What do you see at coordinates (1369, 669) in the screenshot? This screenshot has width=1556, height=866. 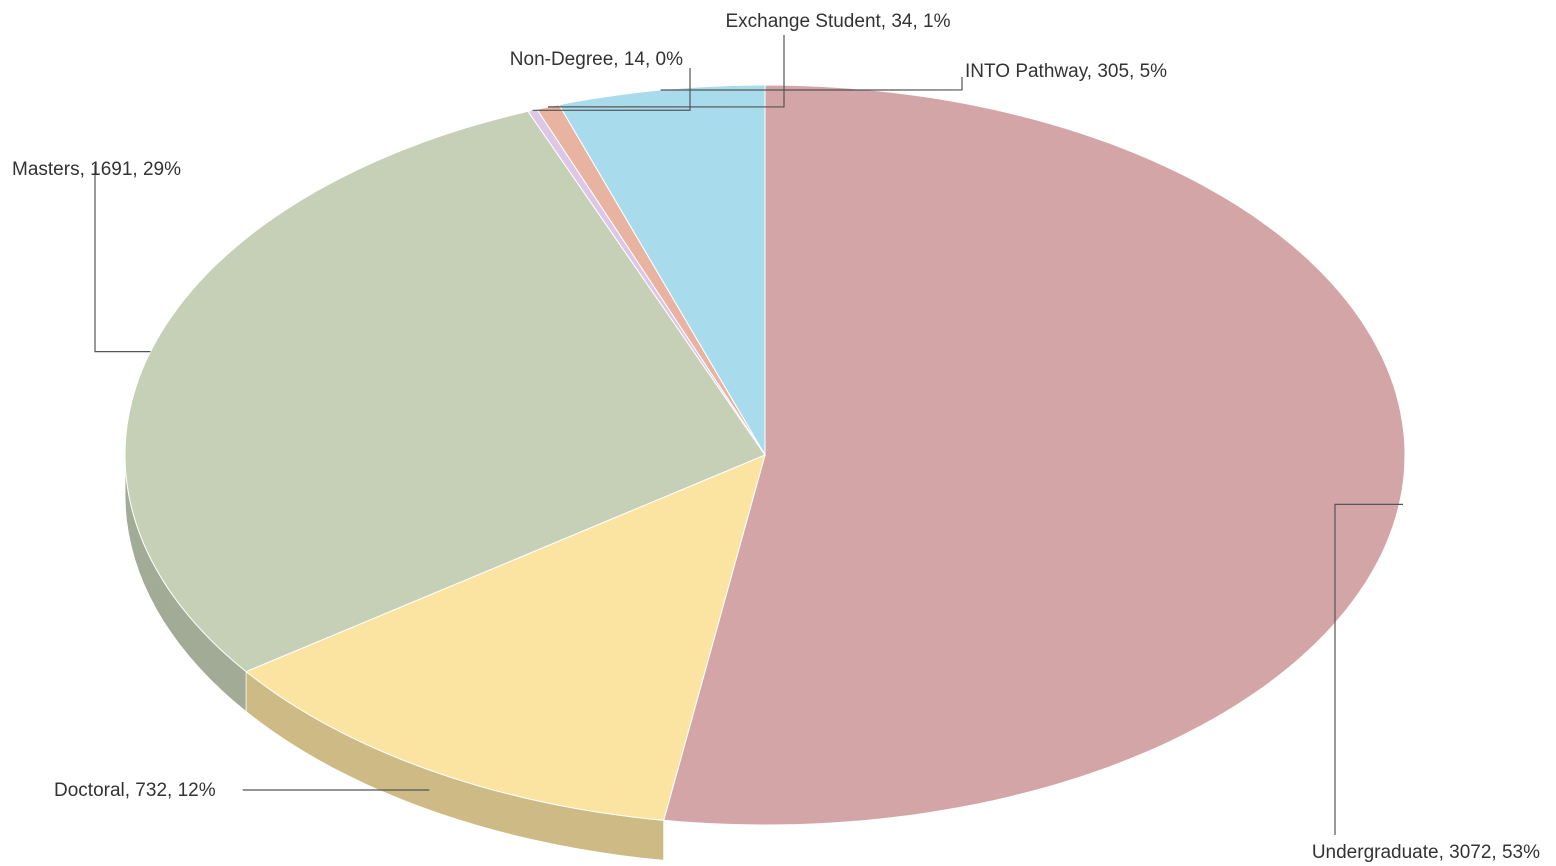 I see `leader-line-undergraduate` at bounding box center [1369, 669].